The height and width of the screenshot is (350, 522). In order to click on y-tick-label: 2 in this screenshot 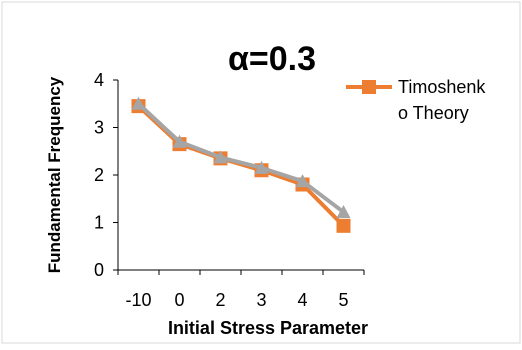, I will do `click(99, 175)`.